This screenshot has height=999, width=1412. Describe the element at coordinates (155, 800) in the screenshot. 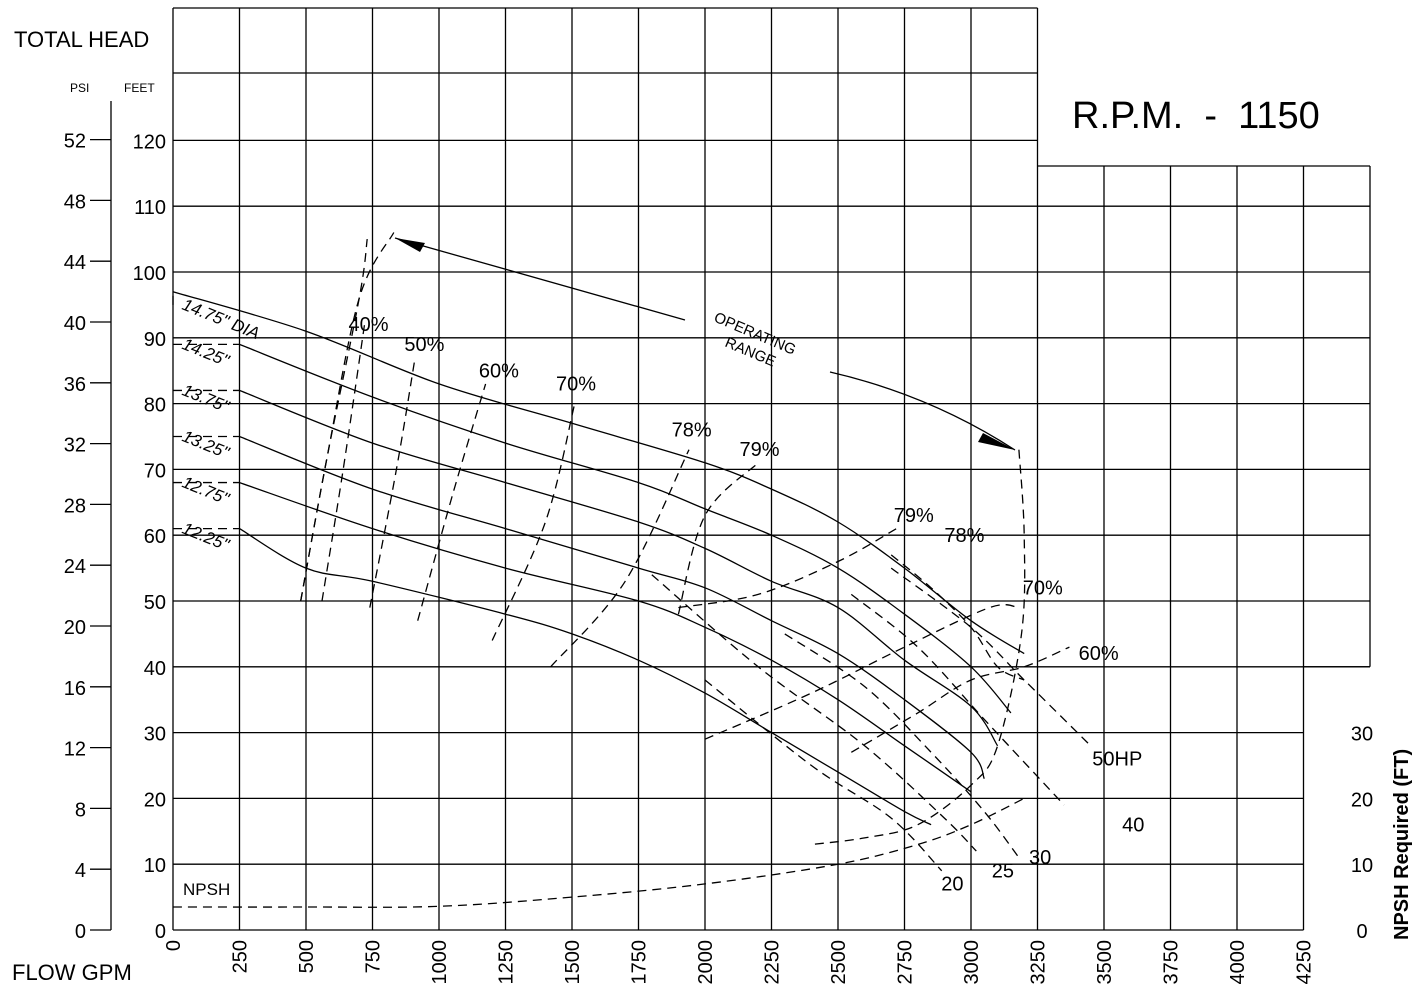

I see `feet-tick-label: 20` at that location.